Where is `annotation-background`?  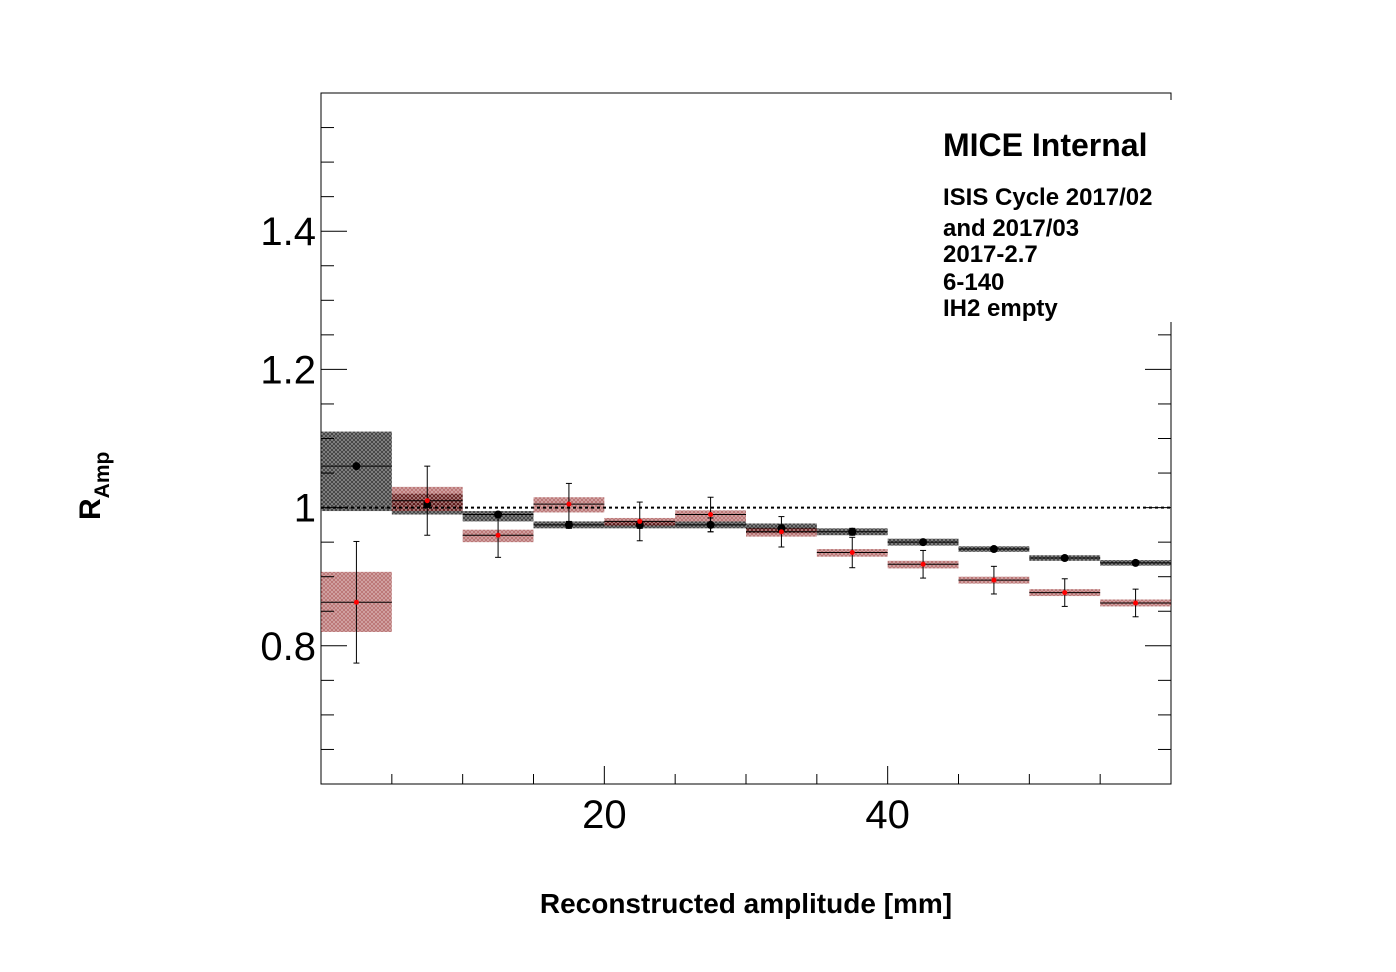 annotation-background is located at coordinates (1051, 211).